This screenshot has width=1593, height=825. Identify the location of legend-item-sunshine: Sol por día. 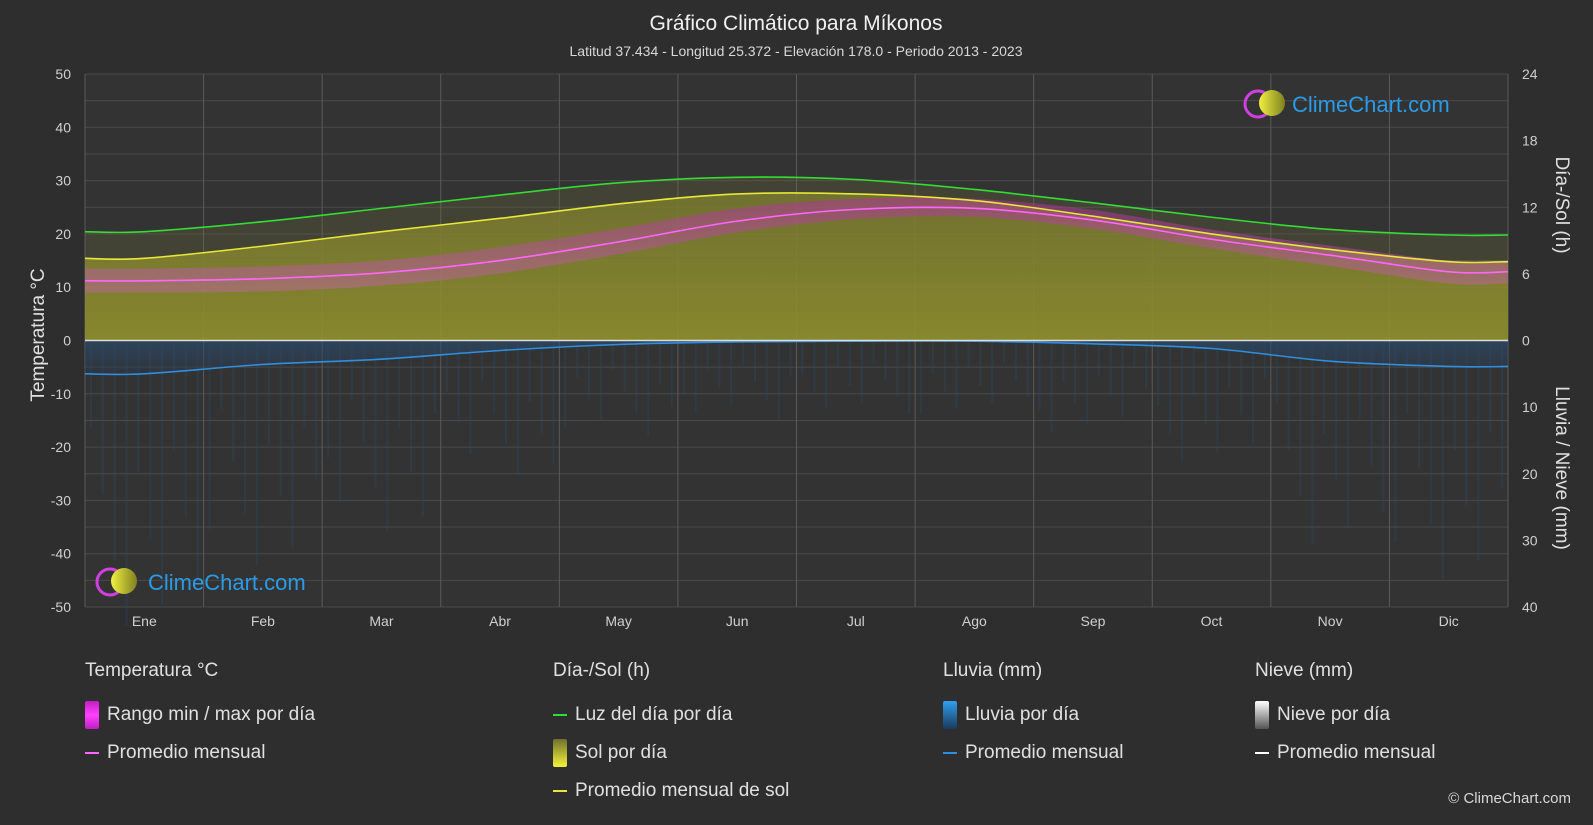
(671, 753).